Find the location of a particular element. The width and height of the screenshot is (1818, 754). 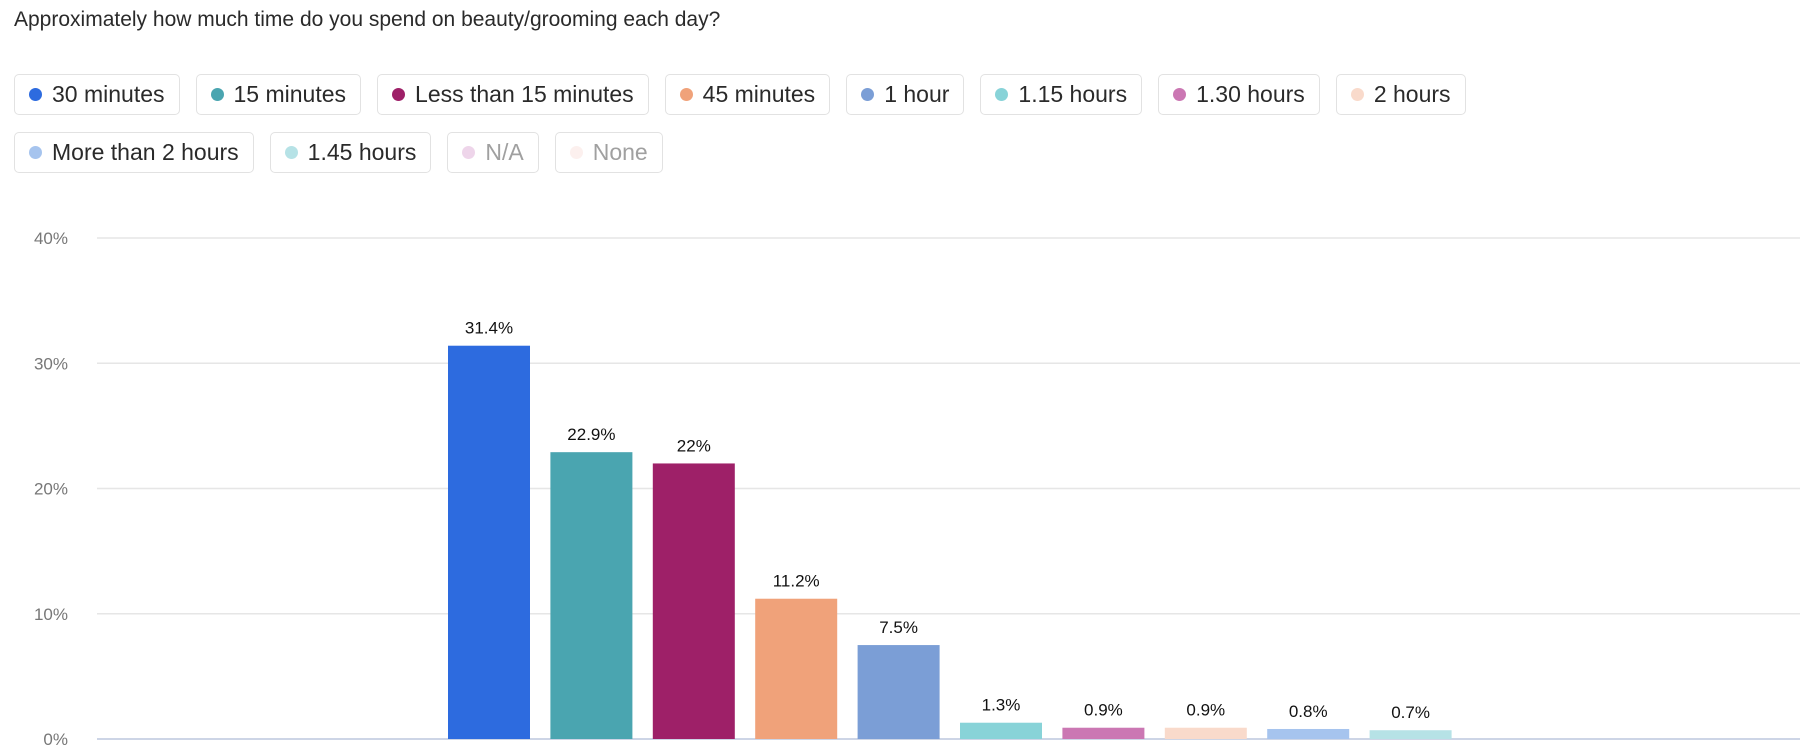

legend-item: None is located at coordinates (608, 152).